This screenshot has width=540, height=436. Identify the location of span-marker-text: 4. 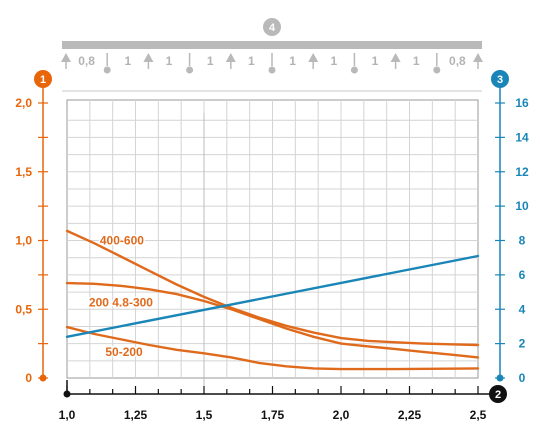
(272, 28).